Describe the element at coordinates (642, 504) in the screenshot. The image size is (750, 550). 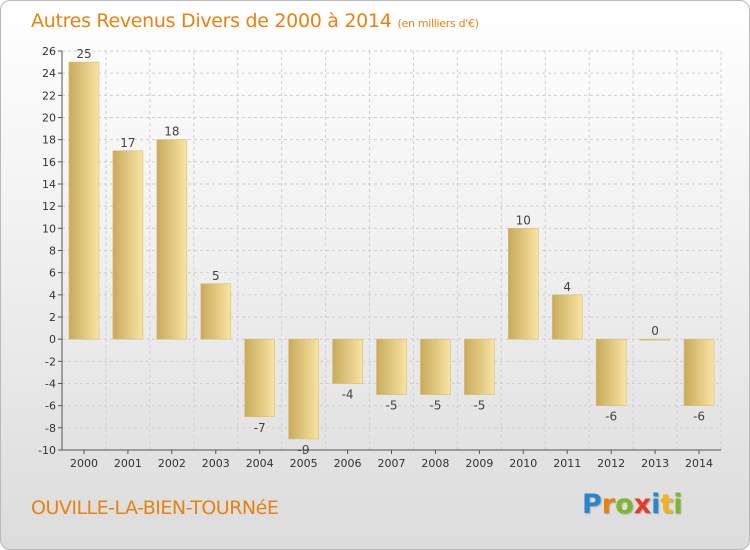
I see `logo-letter: x` at that location.